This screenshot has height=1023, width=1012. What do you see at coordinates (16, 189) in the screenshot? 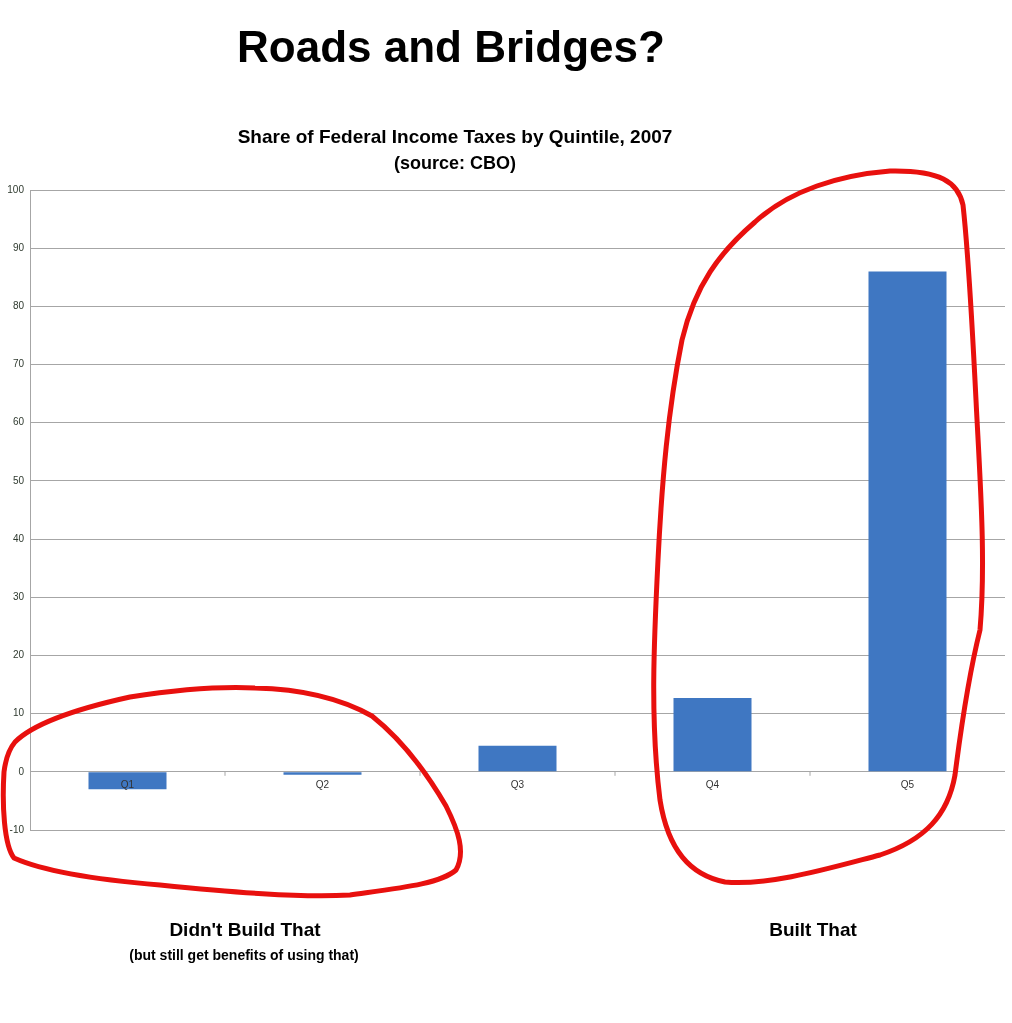
I see `y-tick-label: 100` at bounding box center [16, 189].